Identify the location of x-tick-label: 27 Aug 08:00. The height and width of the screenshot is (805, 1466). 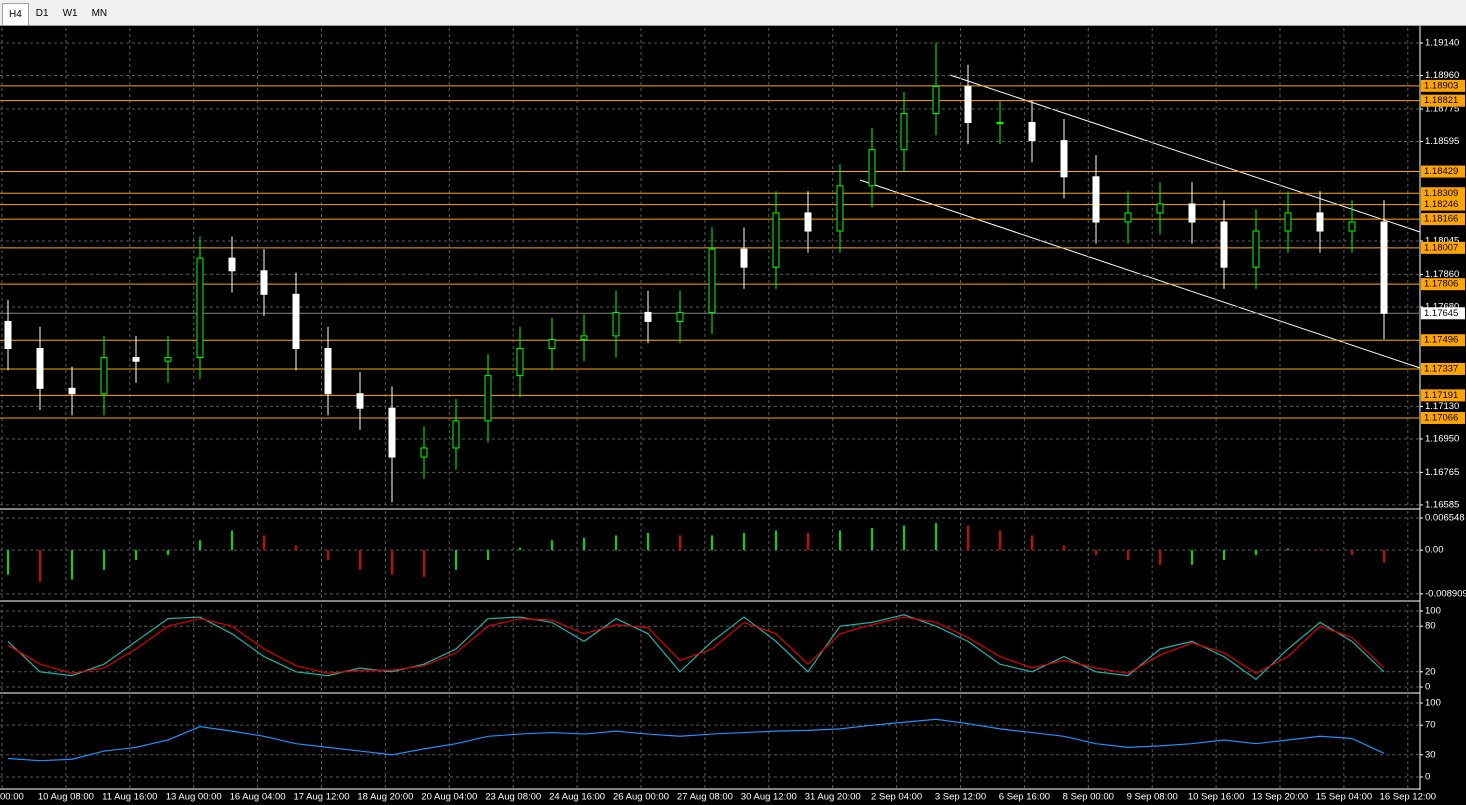
(705, 797).